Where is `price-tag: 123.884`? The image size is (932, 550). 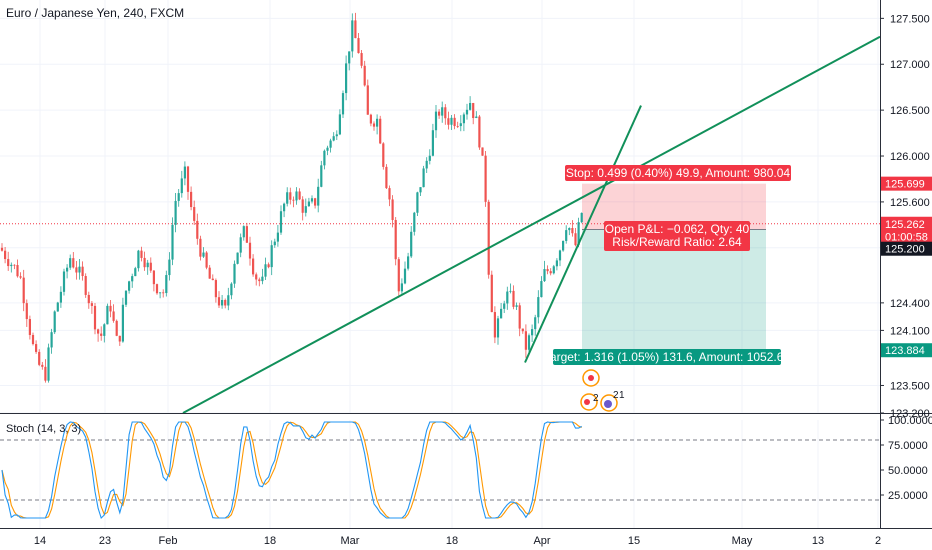 price-tag: 123.884 is located at coordinates (905, 351).